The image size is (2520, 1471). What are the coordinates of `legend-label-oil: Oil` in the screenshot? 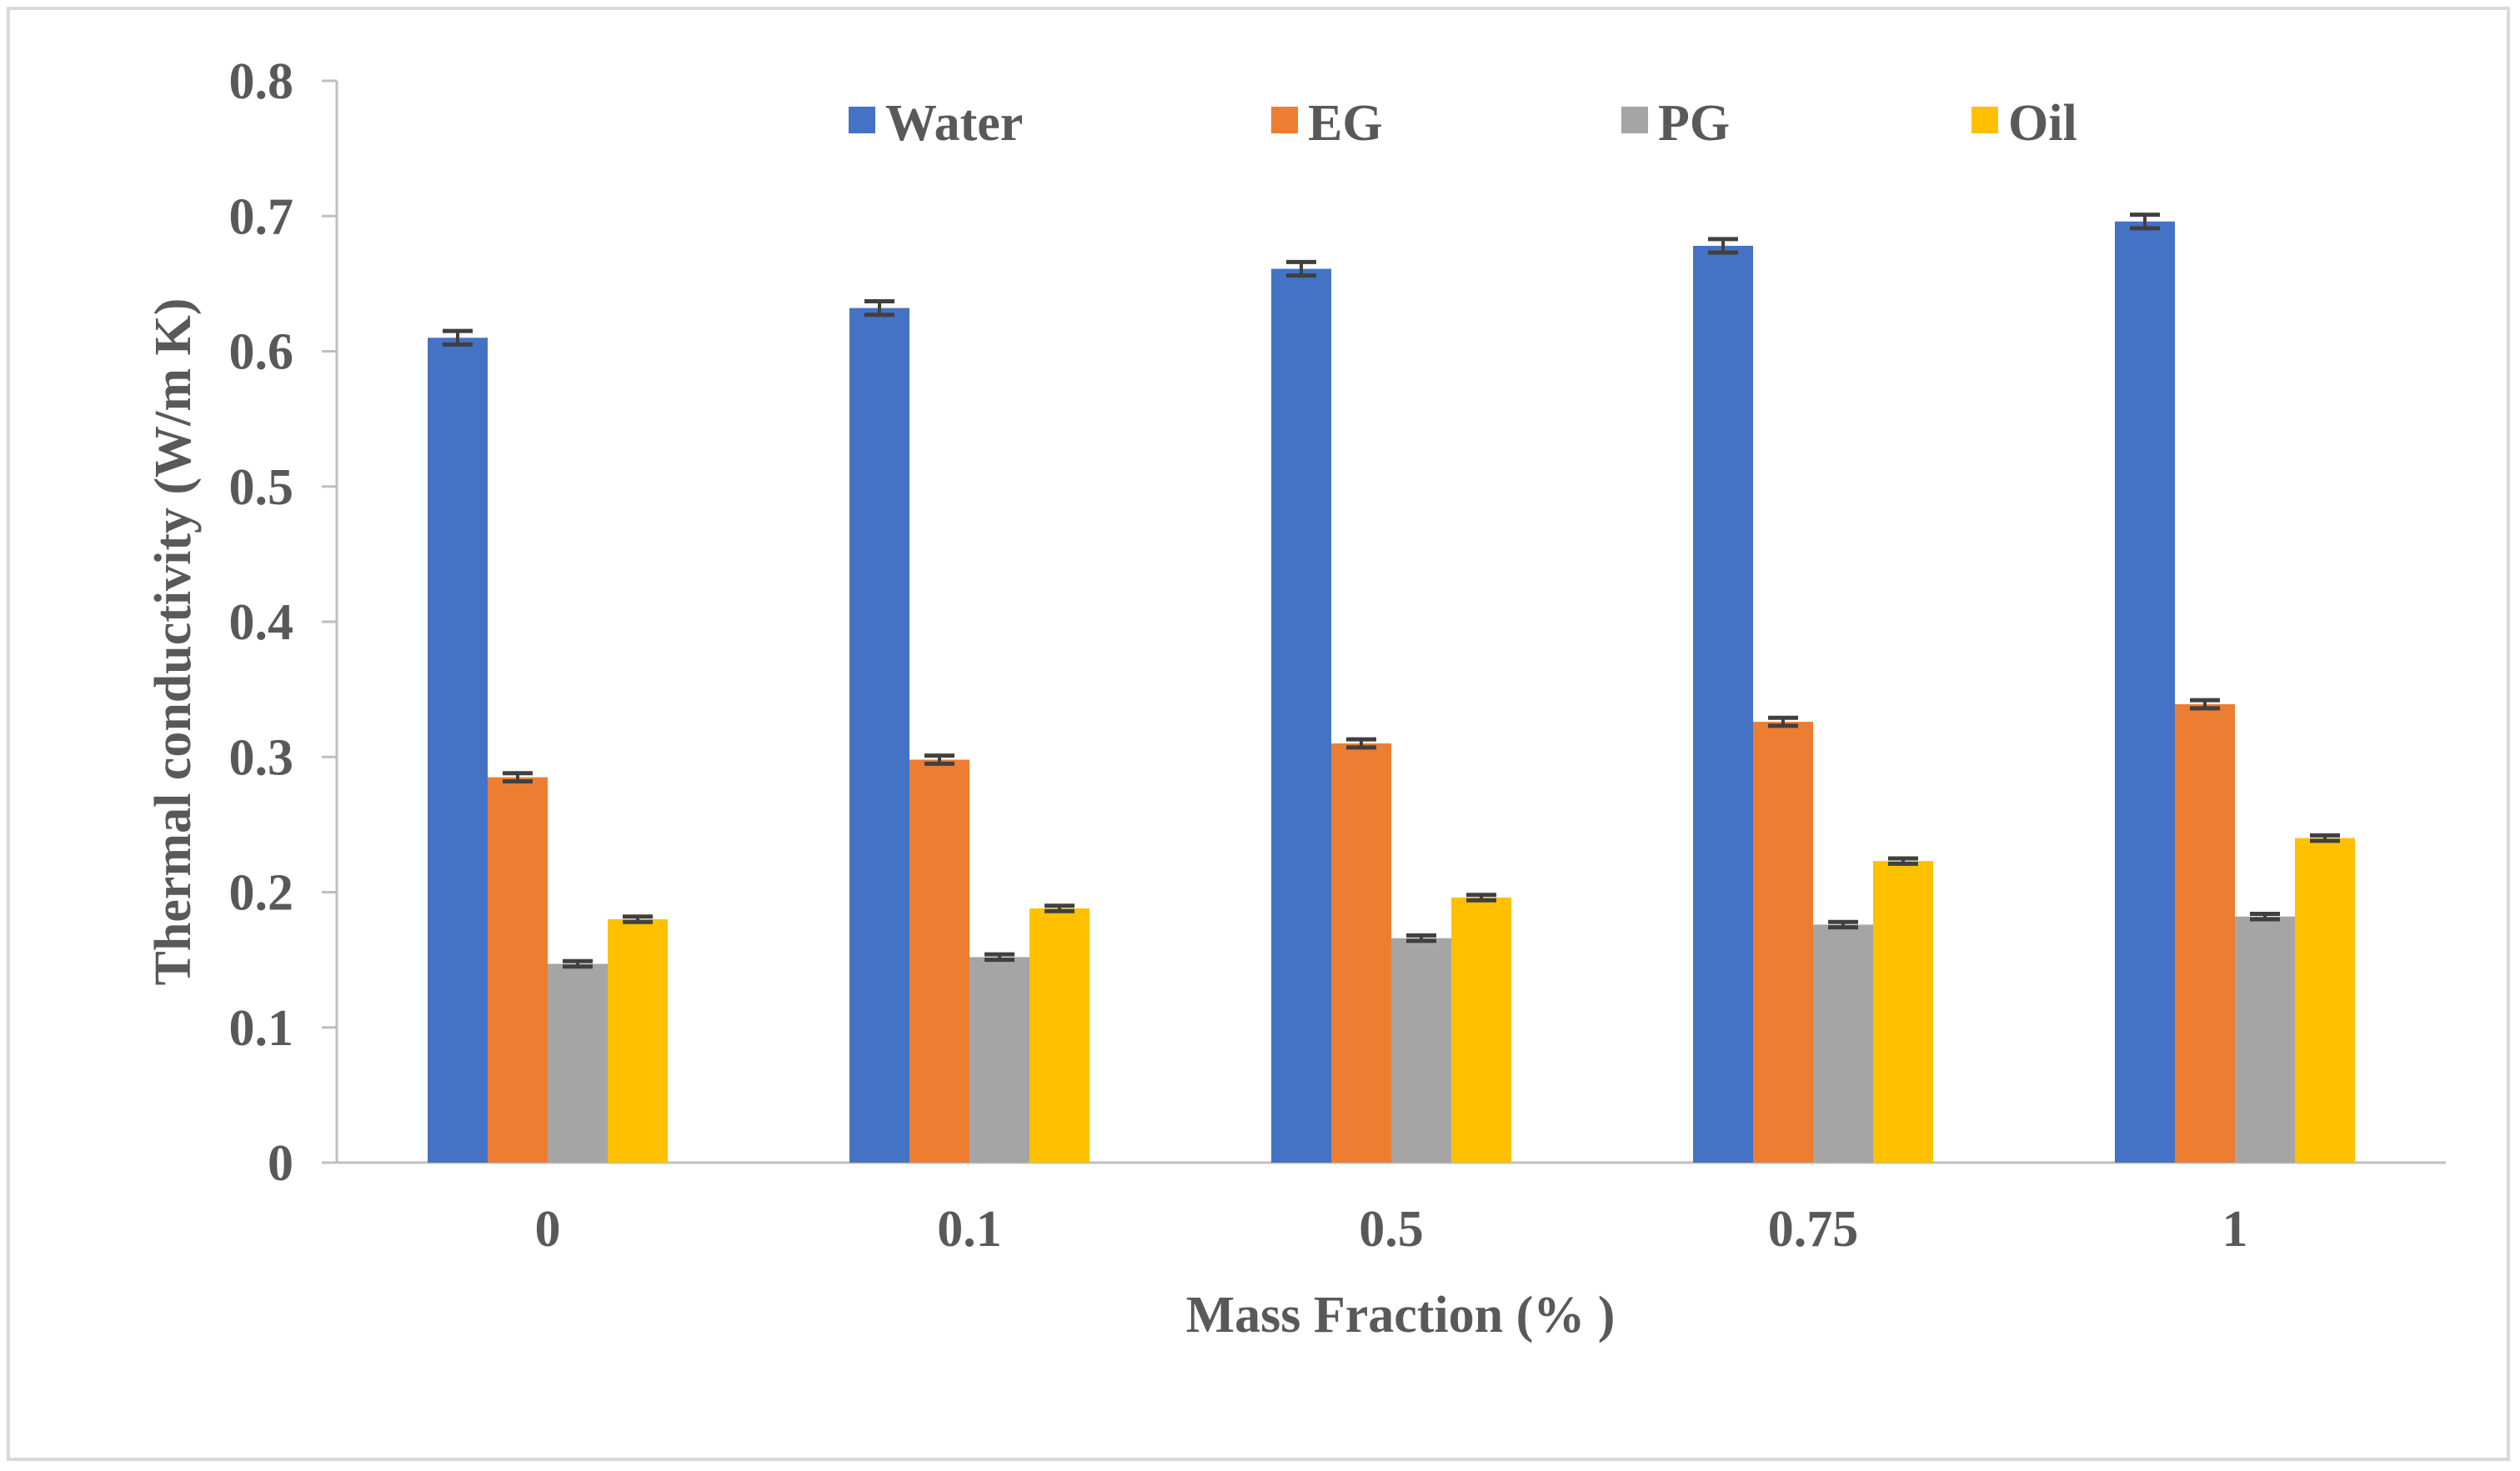 It's located at (2042, 123).